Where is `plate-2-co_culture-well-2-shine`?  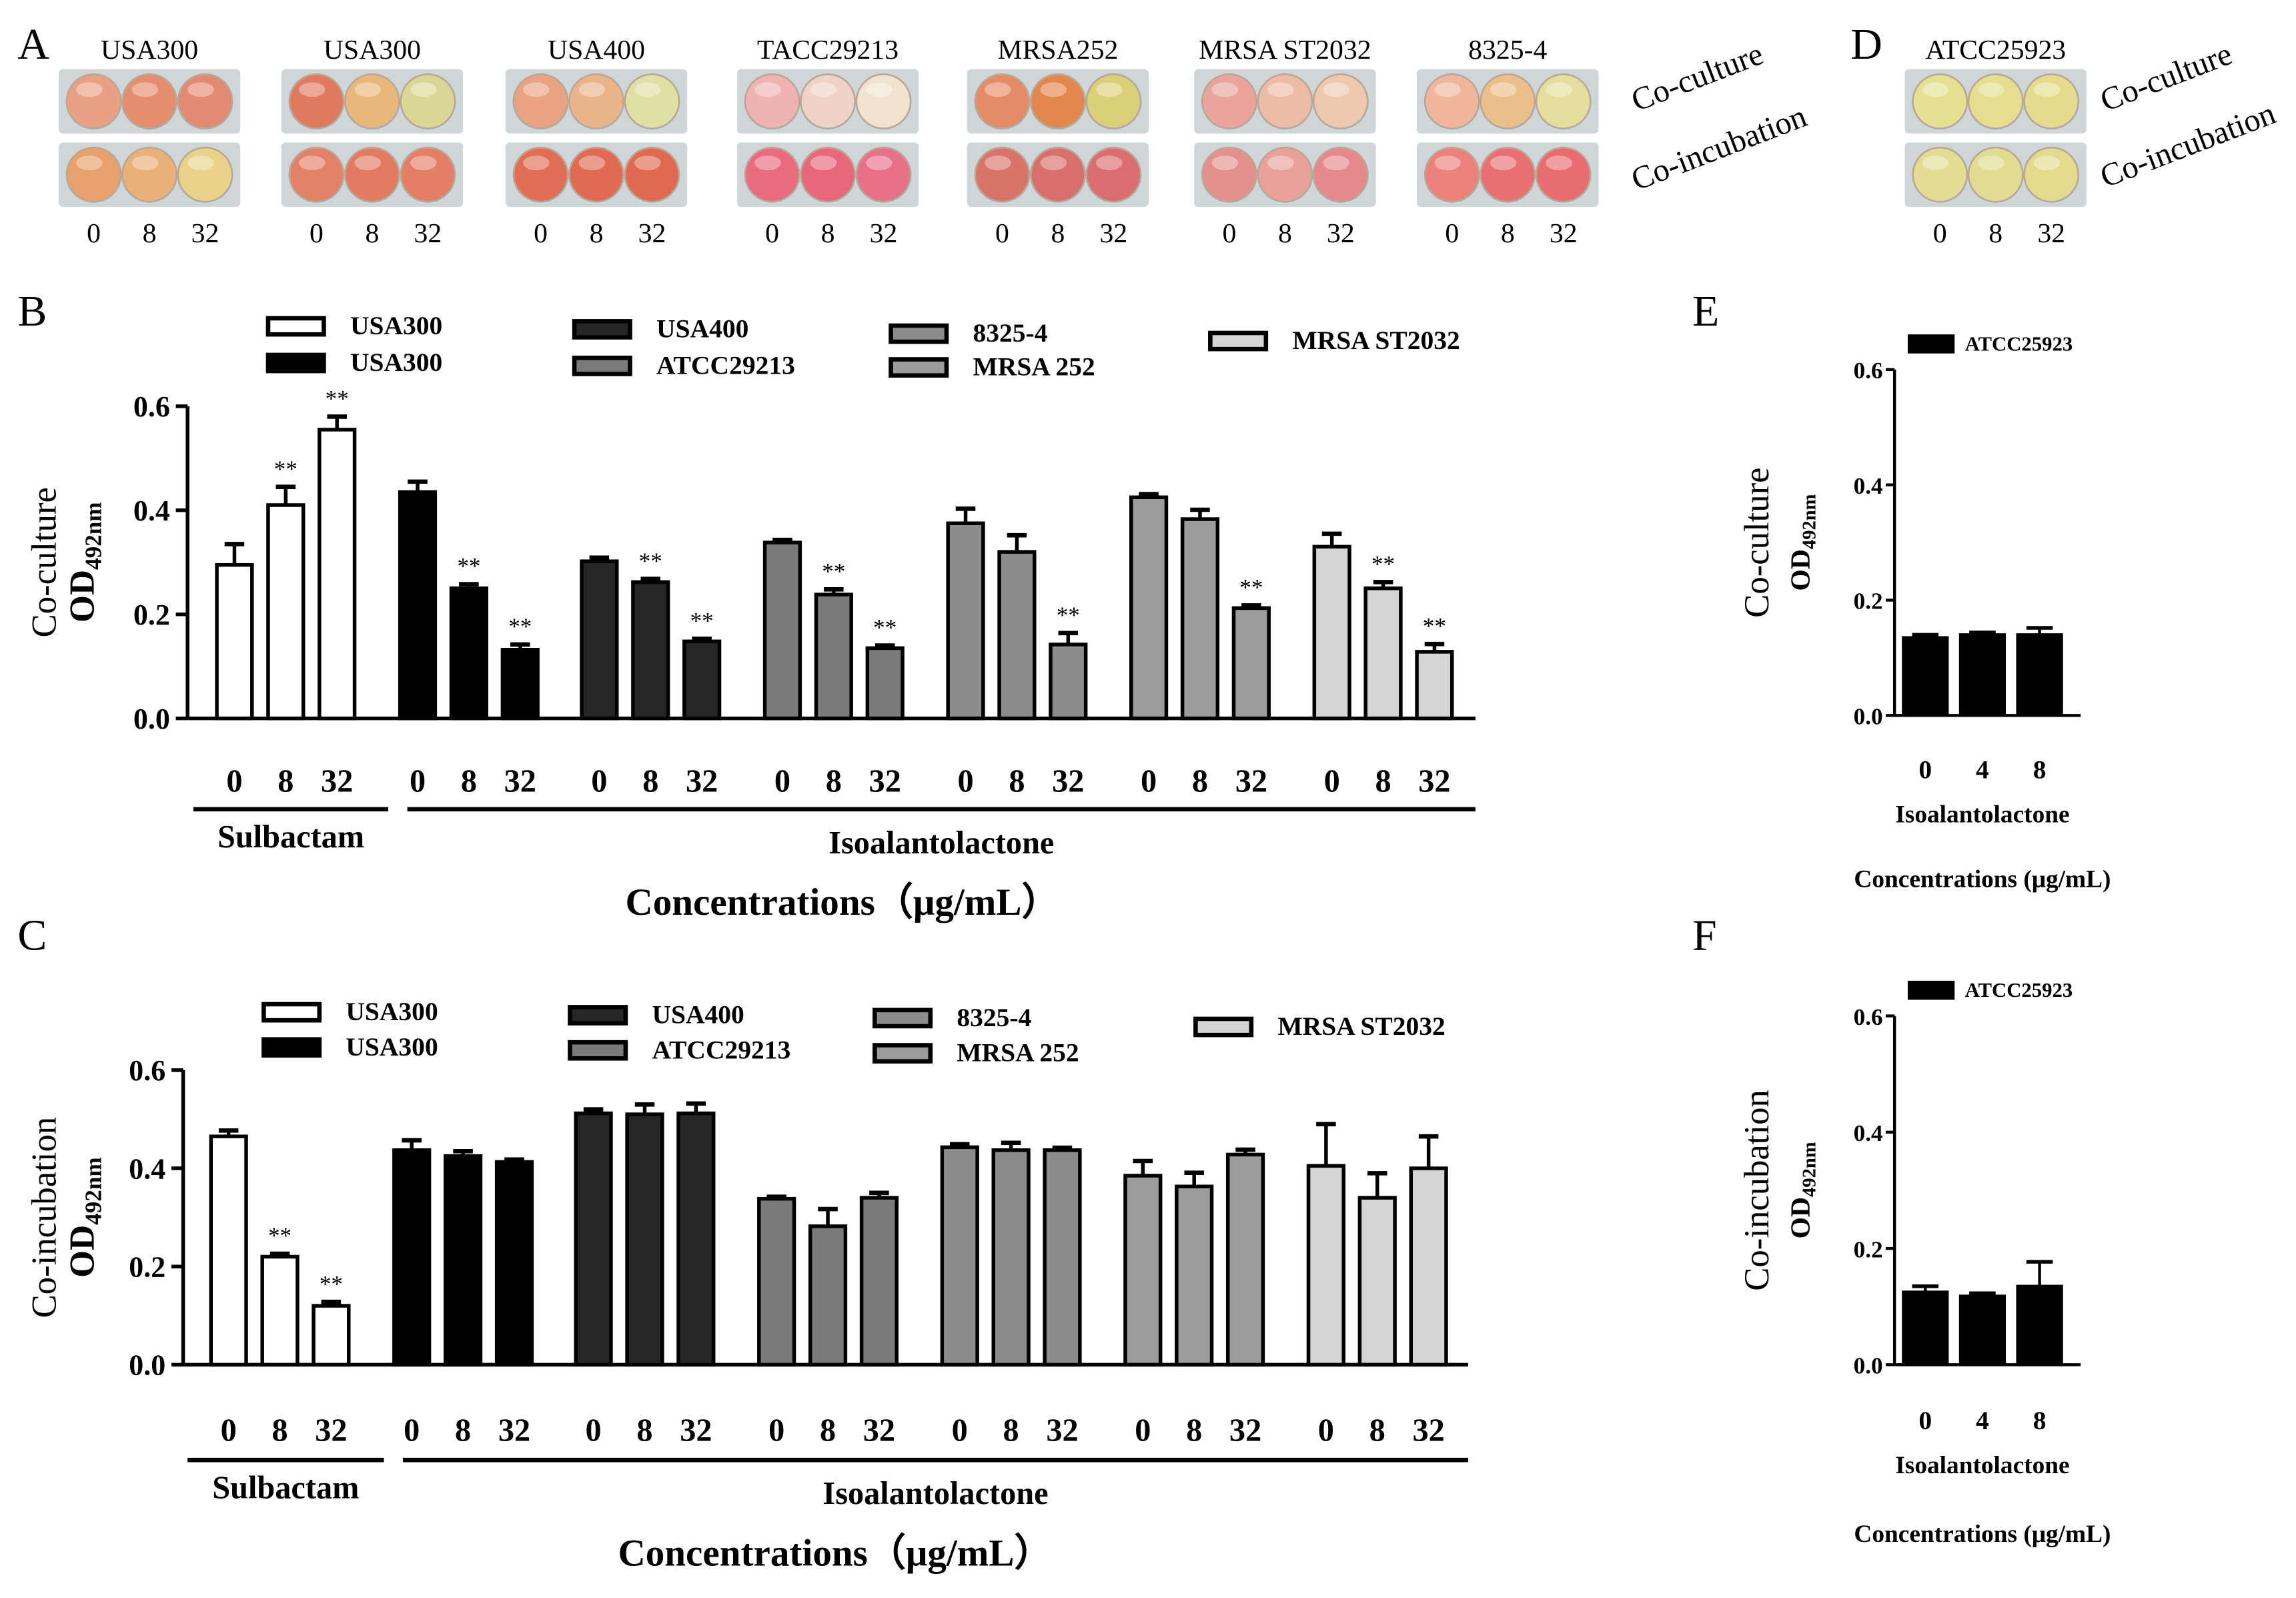 plate-2-co_culture-well-2-shine is located at coordinates (647, 89).